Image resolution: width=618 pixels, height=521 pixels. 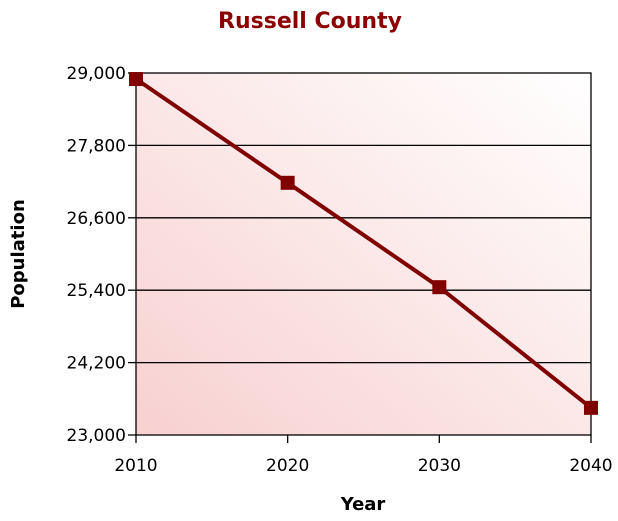 I want to click on chart-title: Russell County, so click(x=310, y=21).